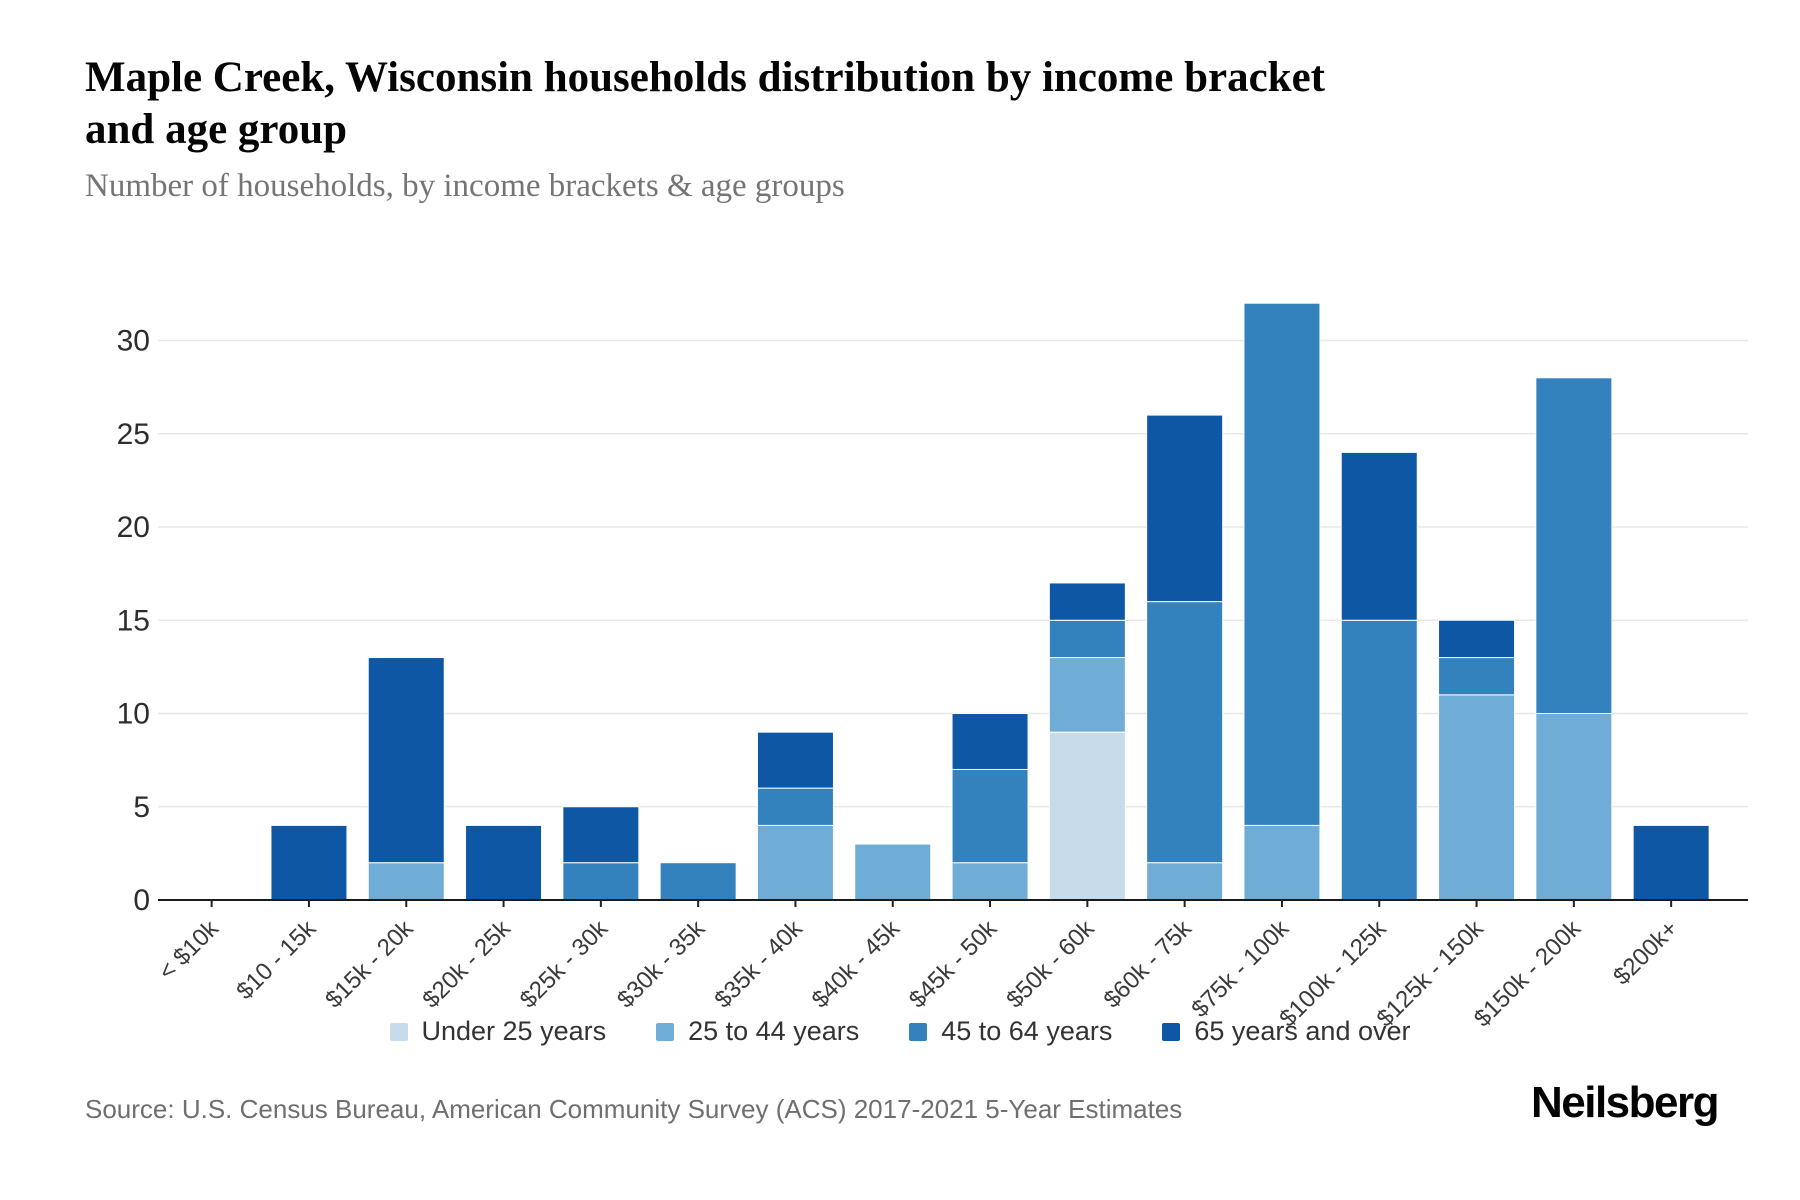 The width and height of the screenshot is (1800, 1200). I want to click on legend-item-1: Under 25 years, so click(498, 1031).